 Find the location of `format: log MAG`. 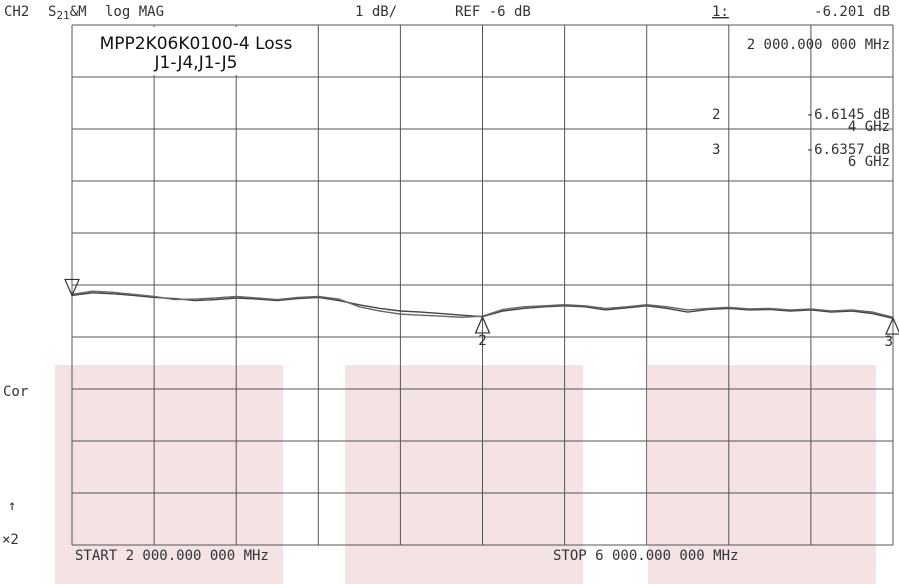

format: log MAG is located at coordinates (134, 12).